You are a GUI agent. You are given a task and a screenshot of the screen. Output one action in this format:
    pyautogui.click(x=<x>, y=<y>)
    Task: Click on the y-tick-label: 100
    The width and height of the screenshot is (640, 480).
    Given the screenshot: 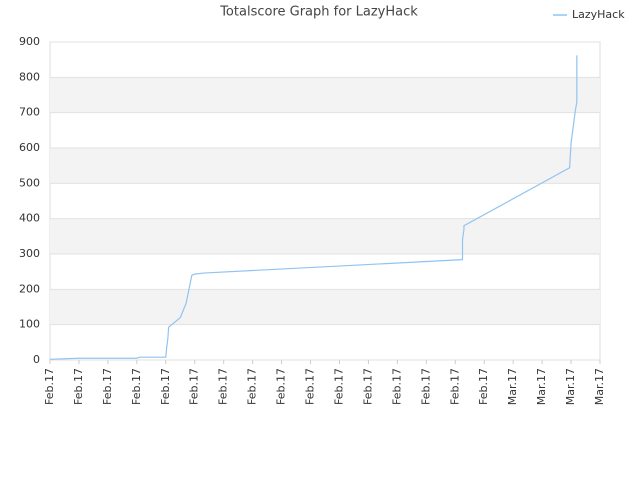 What is the action you would take?
    pyautogui.click(x=29, y=324)
    